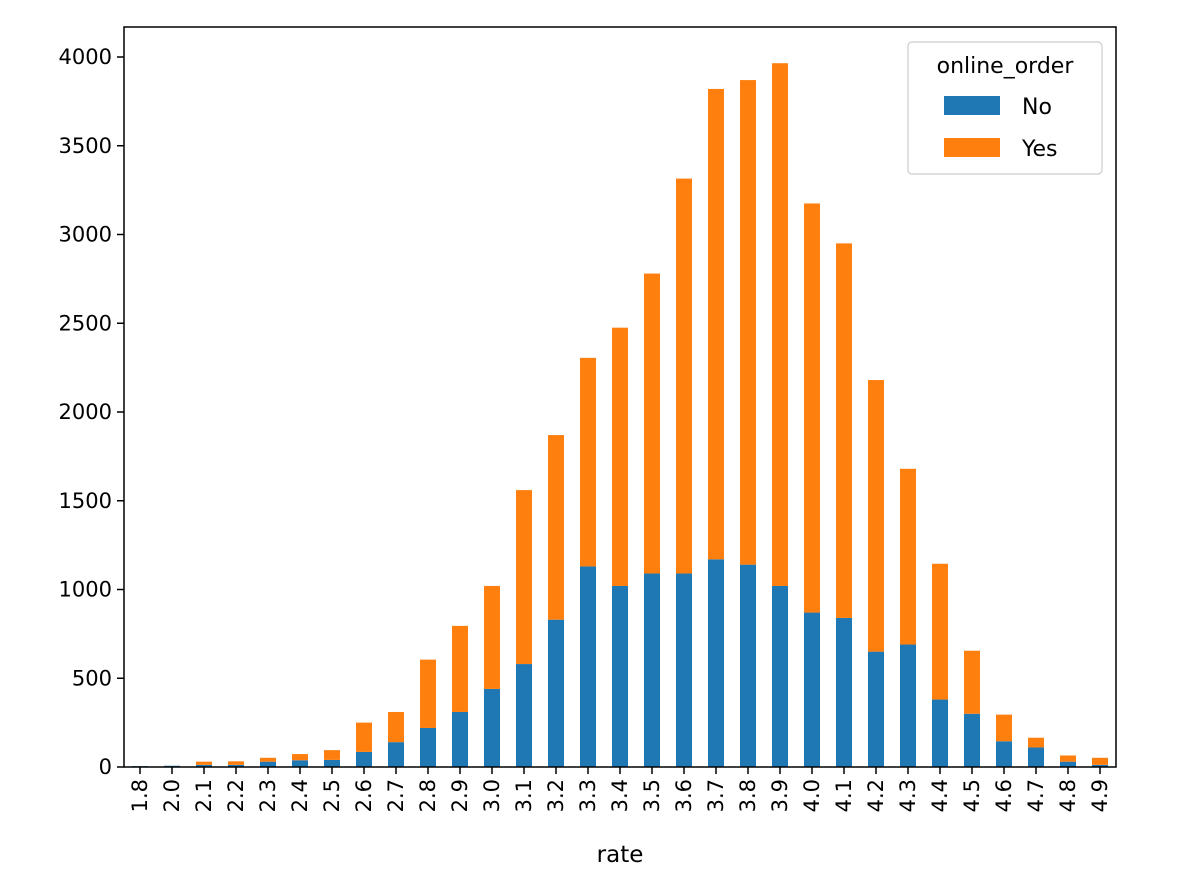  I want to click on bar-yes-3.8, so click(748, 322).